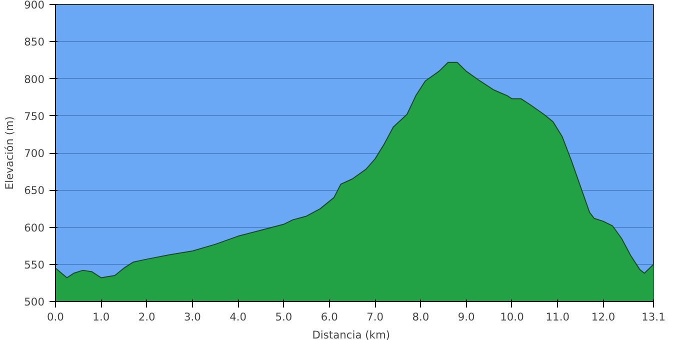 Image resolution: width=679 pixels, height=344 pixels. What do you see at coordinates (603, 317) in the screenshot?
I see `x-tick-label: 12.0` at bounding box center [603, 317].